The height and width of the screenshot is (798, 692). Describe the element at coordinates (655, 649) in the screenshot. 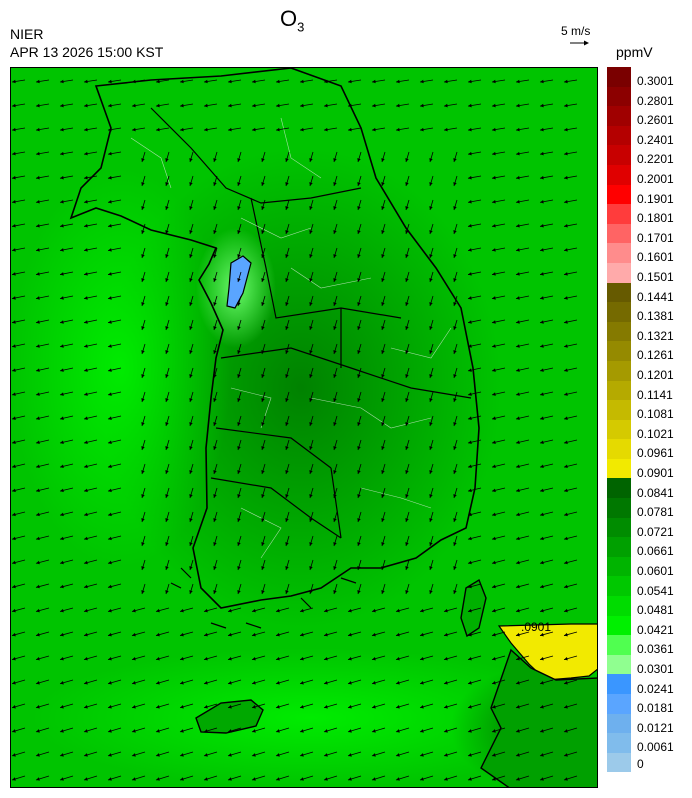

I see `colorbar-label: 0.0361` at that location.